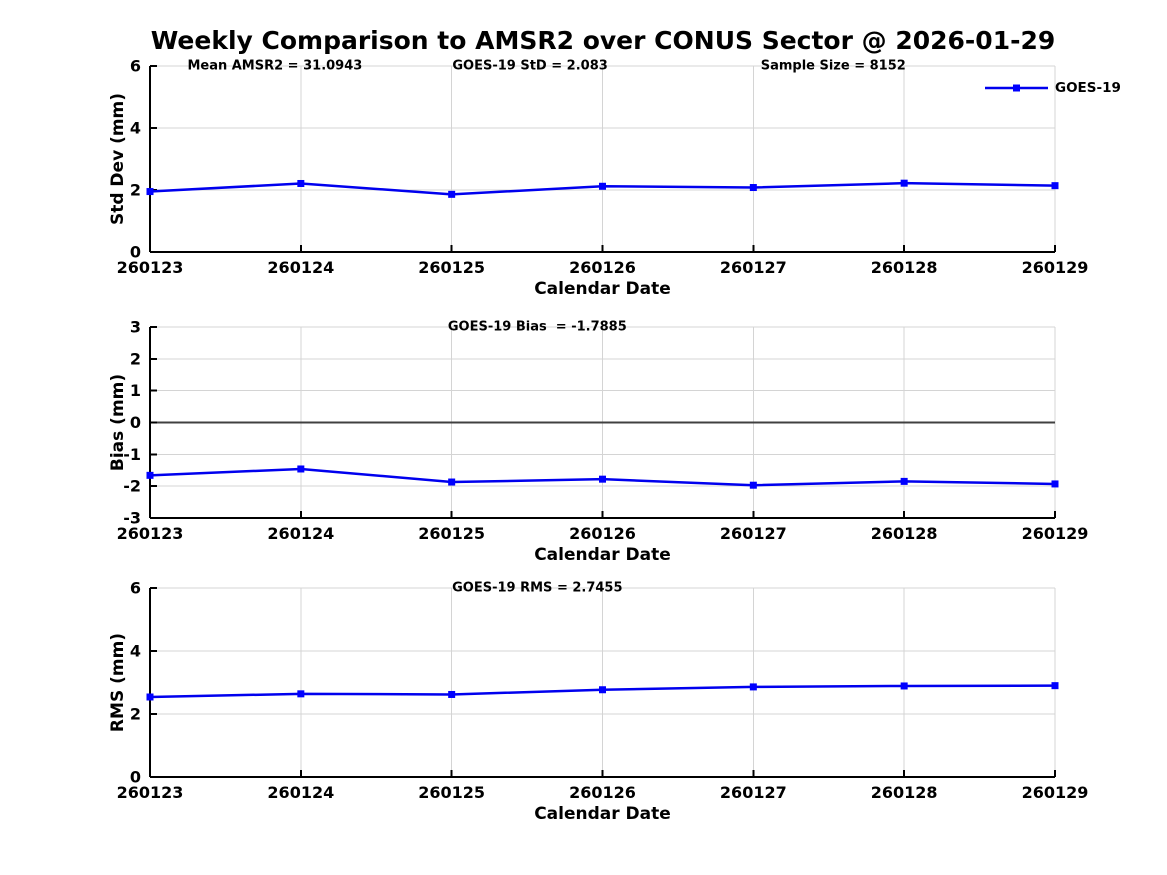 The width and height of the screenshot is (1167, 875). I want to click on y-axis-title: Bias (mm), so click(118, 422).